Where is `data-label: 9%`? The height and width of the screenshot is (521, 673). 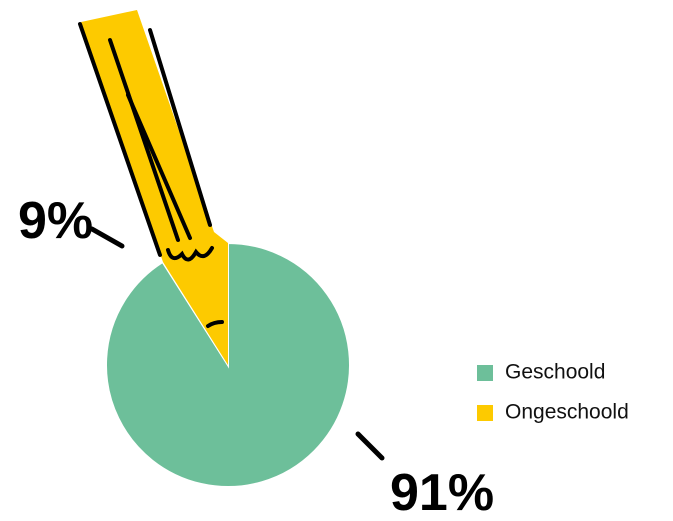
data-label: 9% is located at coordinates (55, 221).